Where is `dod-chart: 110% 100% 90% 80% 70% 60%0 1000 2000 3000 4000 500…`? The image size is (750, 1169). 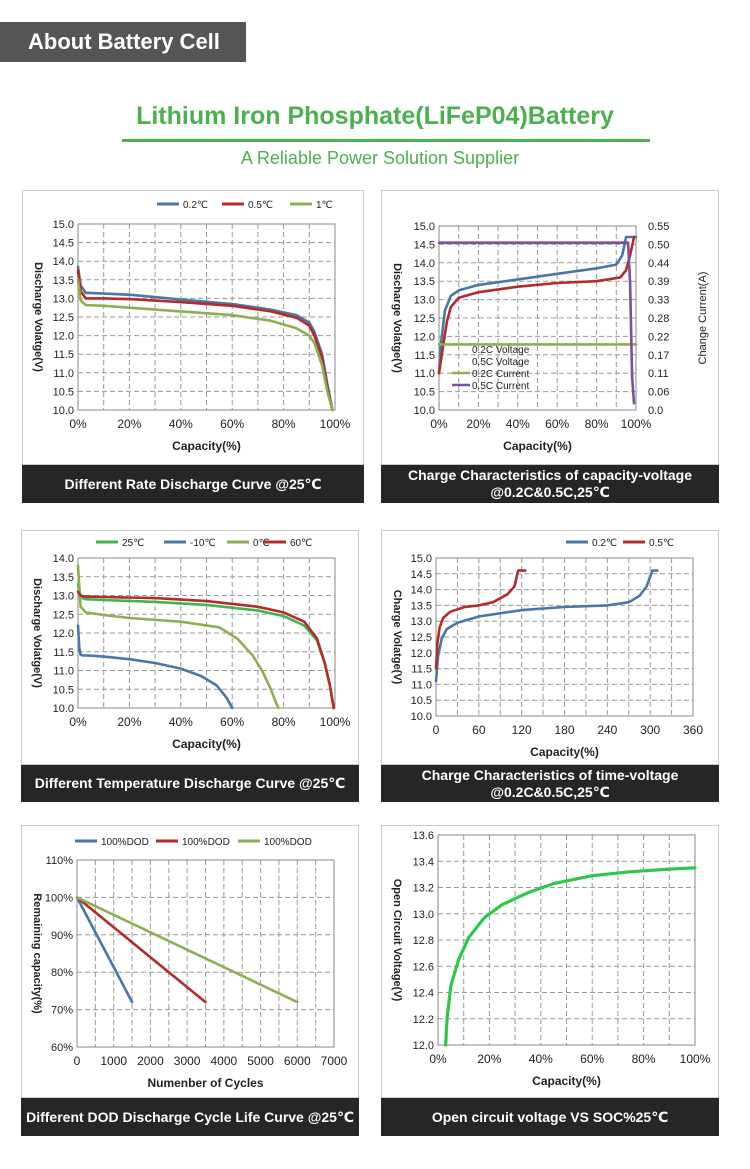 dod-chart: 110% 100% 90% 80% 70% 60%0 1000 2000 3000 4000 500… is located at coordinates (189, 963).